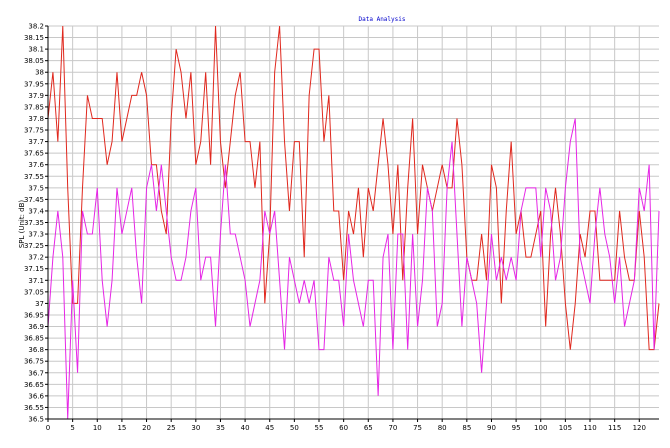  Describe the element at coordinates (491, 428) in the screenshot. I see `x-tick-label: 90` at that location.